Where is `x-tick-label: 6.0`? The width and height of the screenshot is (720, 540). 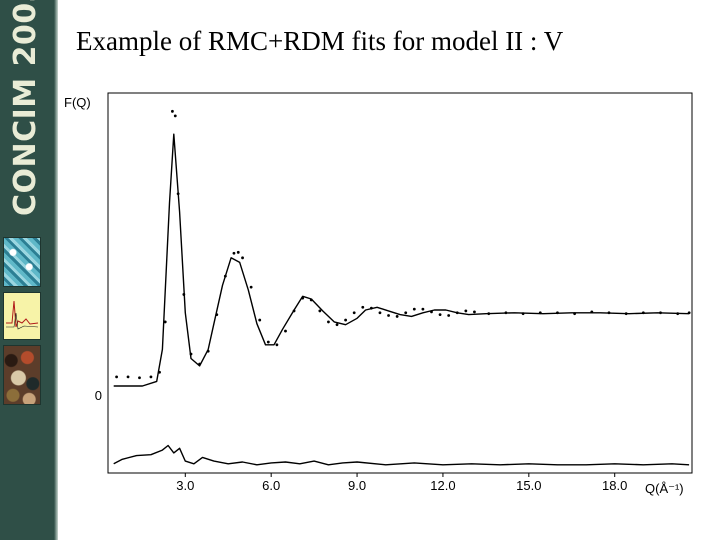 x-tick-label: 6.0 is located at coordinates (271, 485).